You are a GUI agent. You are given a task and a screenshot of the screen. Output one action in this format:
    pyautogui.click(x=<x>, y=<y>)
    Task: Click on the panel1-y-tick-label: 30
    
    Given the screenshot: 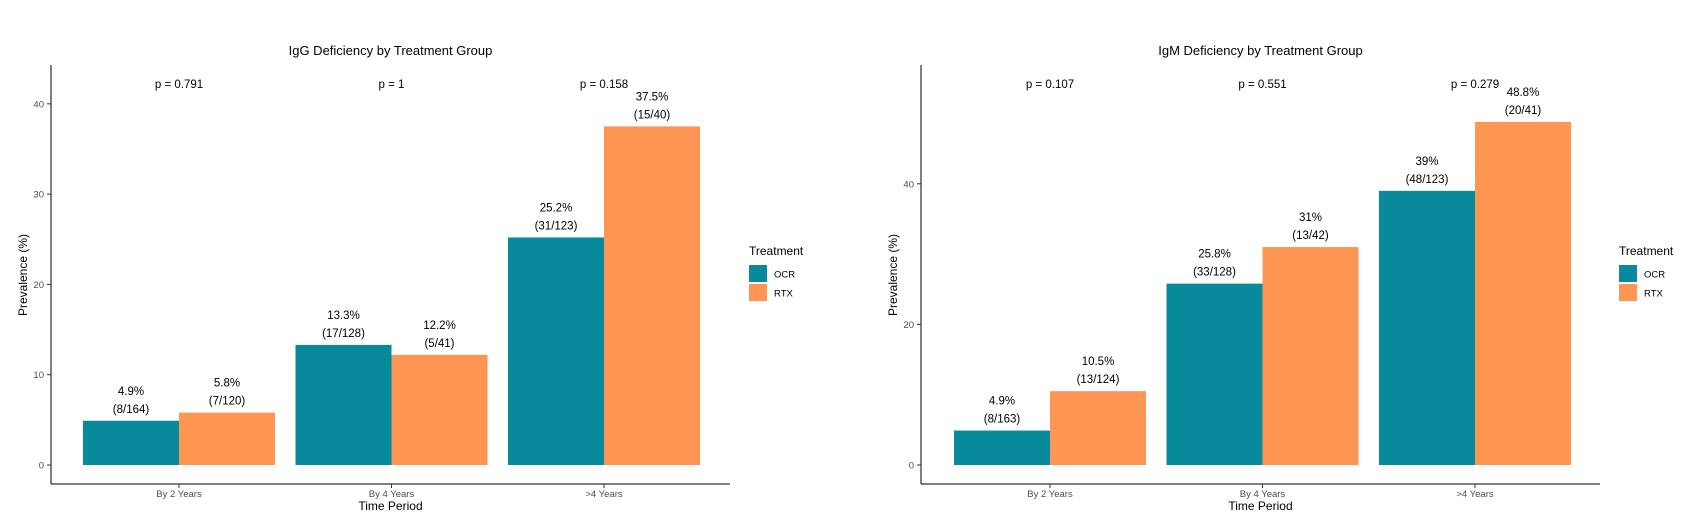 What is the action you would take?
    pyautogui.click(x=38, y=195)
    